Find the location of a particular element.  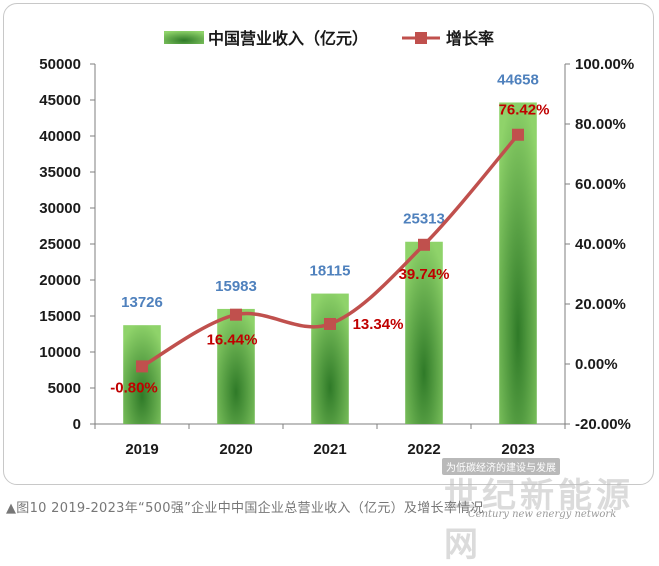

x-tick-label: 2019 is located at coordinates (141, 449).